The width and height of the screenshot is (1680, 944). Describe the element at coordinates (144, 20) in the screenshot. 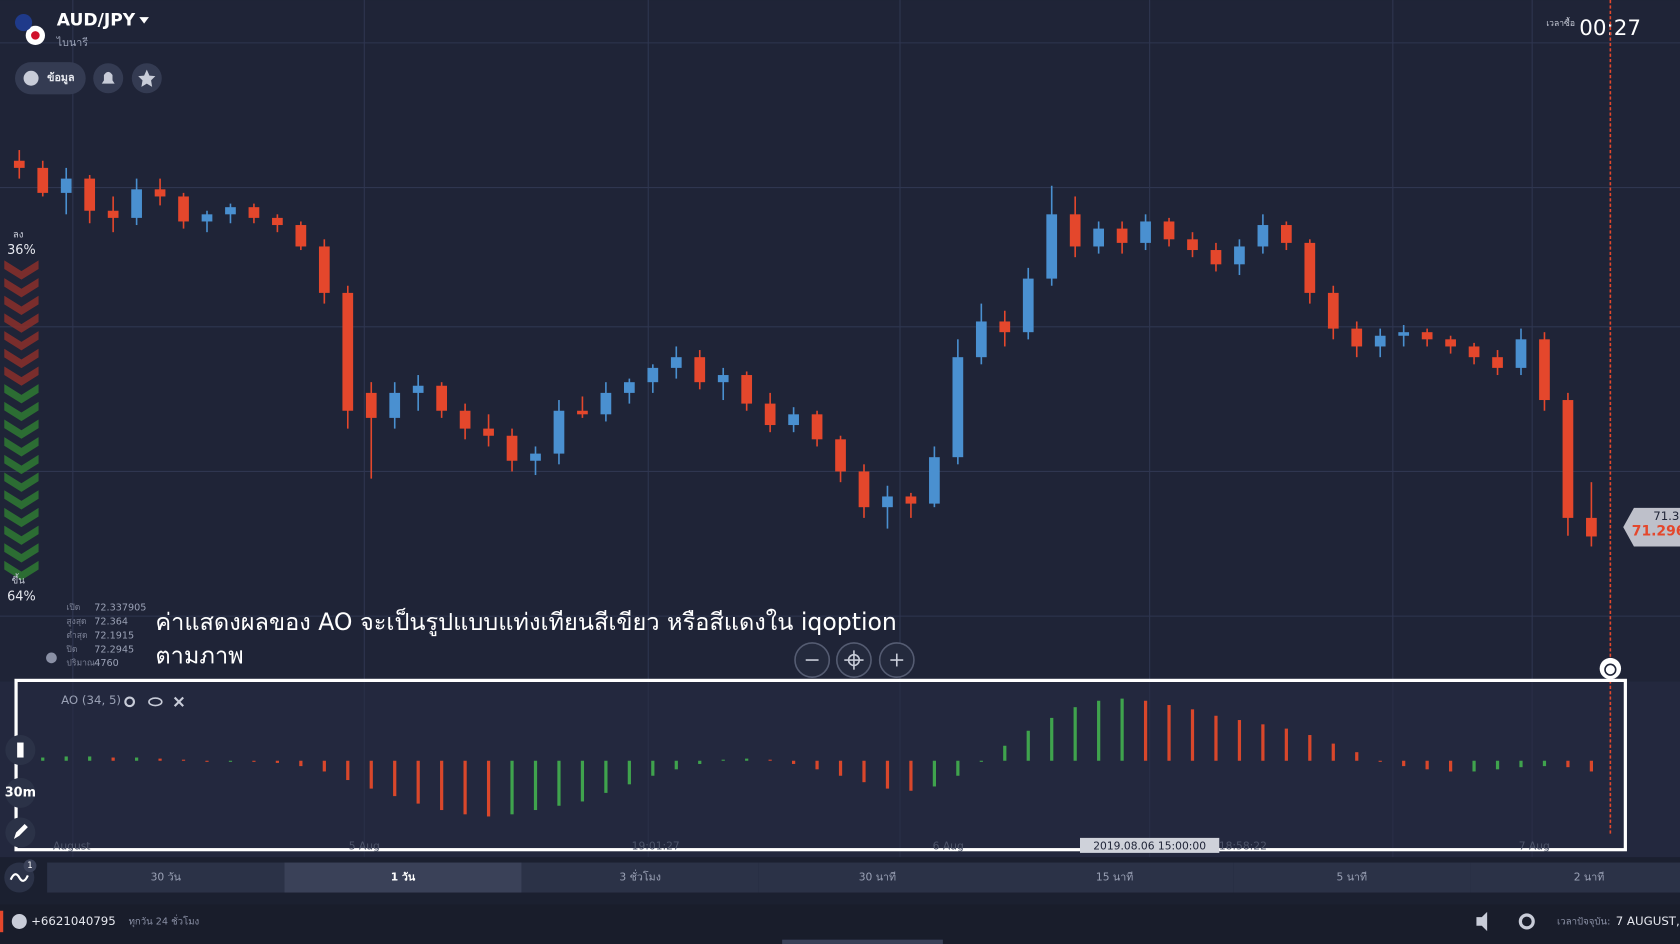

I see `pair-caret` at that location.